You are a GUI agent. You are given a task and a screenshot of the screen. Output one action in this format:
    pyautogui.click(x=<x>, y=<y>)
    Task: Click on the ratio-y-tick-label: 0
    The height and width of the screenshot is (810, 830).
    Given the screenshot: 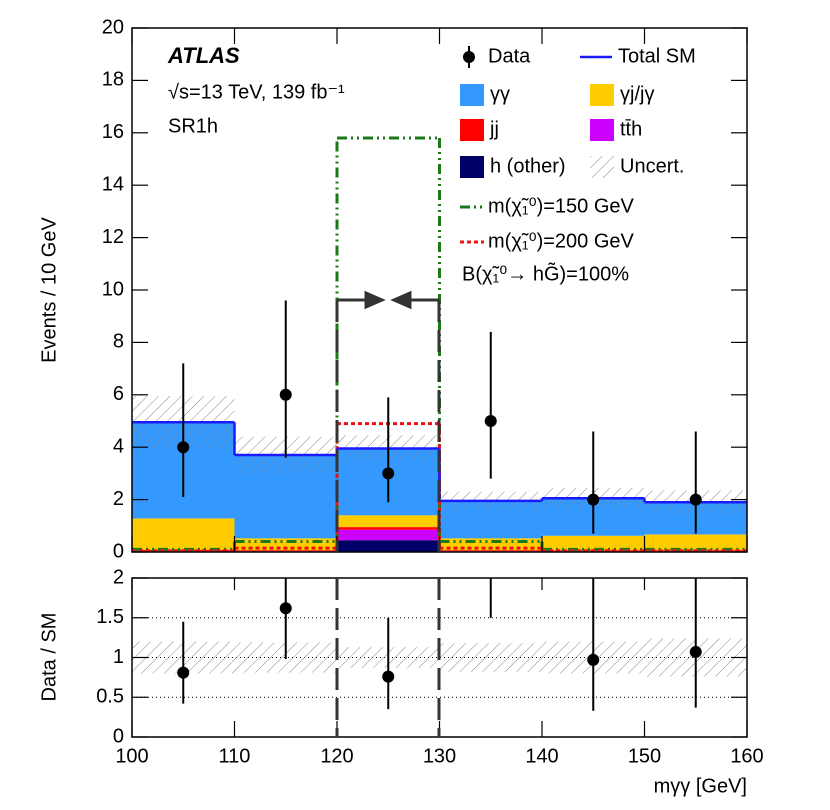 What is the action you would take?
    pyautogui.click(x=118, y=736)
    